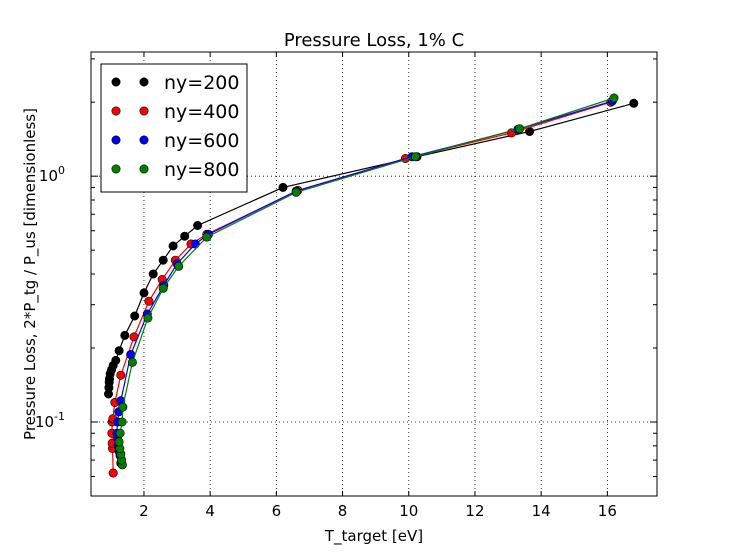 The height and width of the screenshot is (553, 731). I want to click on legend-label-ny-800: ny=800, so click(201, 170).